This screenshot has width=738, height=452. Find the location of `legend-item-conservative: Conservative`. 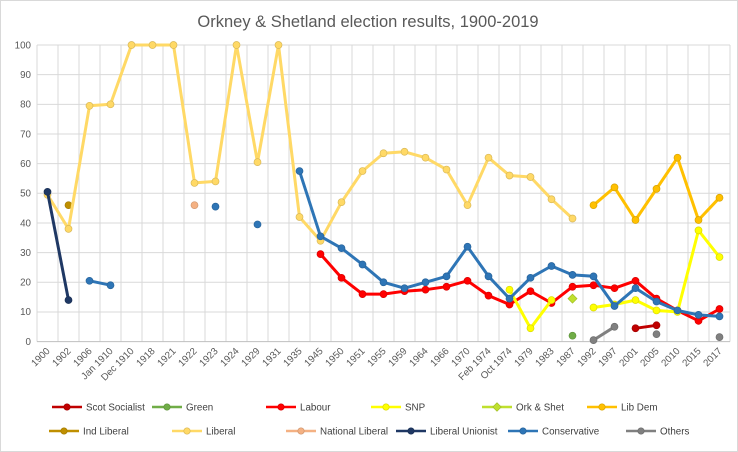

legend-item-conservative: Conservative is located at coordinates (554, 431).